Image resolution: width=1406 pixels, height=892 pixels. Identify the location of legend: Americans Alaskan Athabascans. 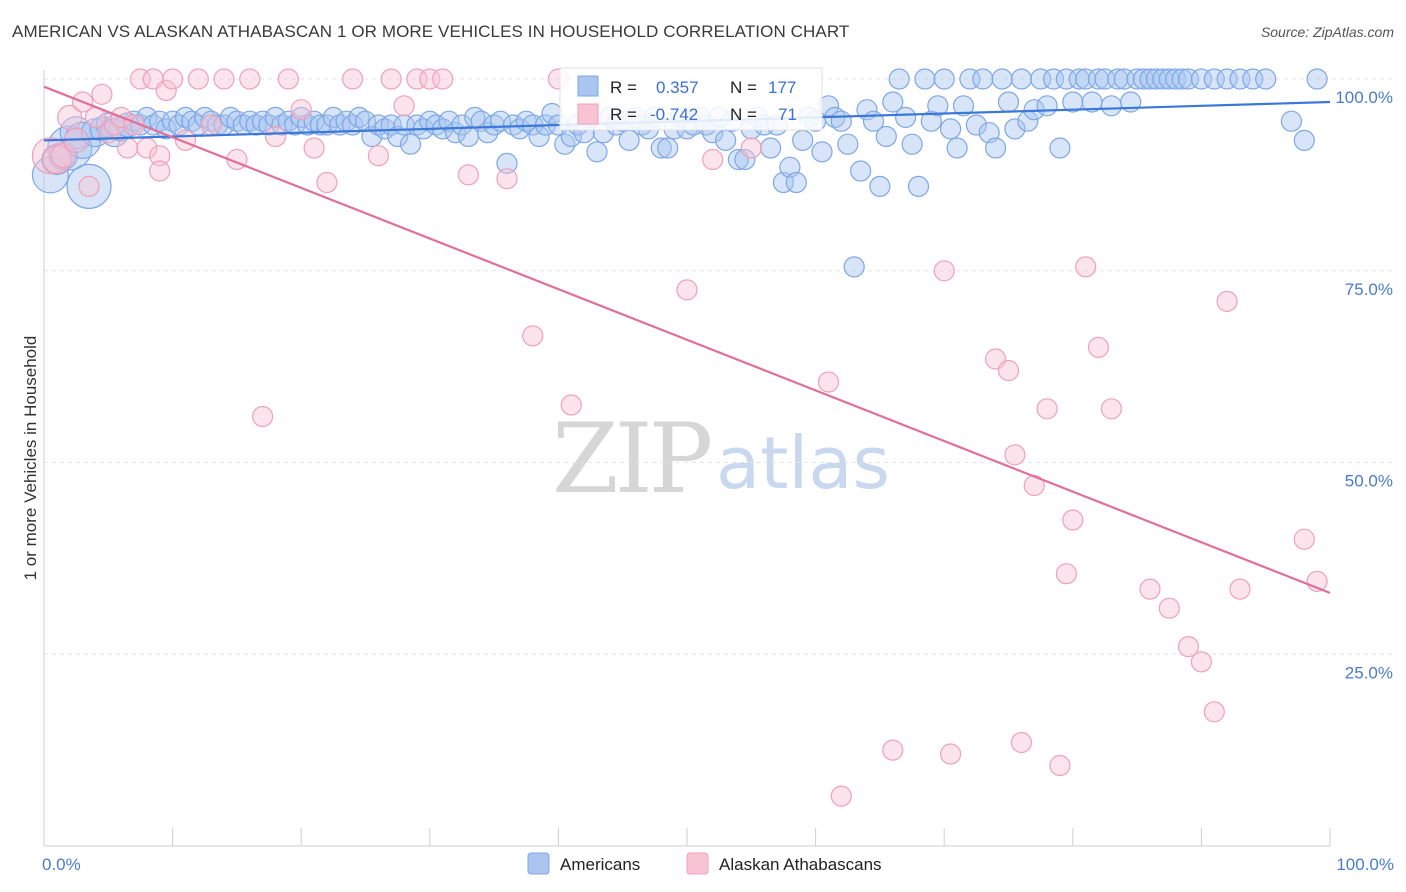
(704, 863).